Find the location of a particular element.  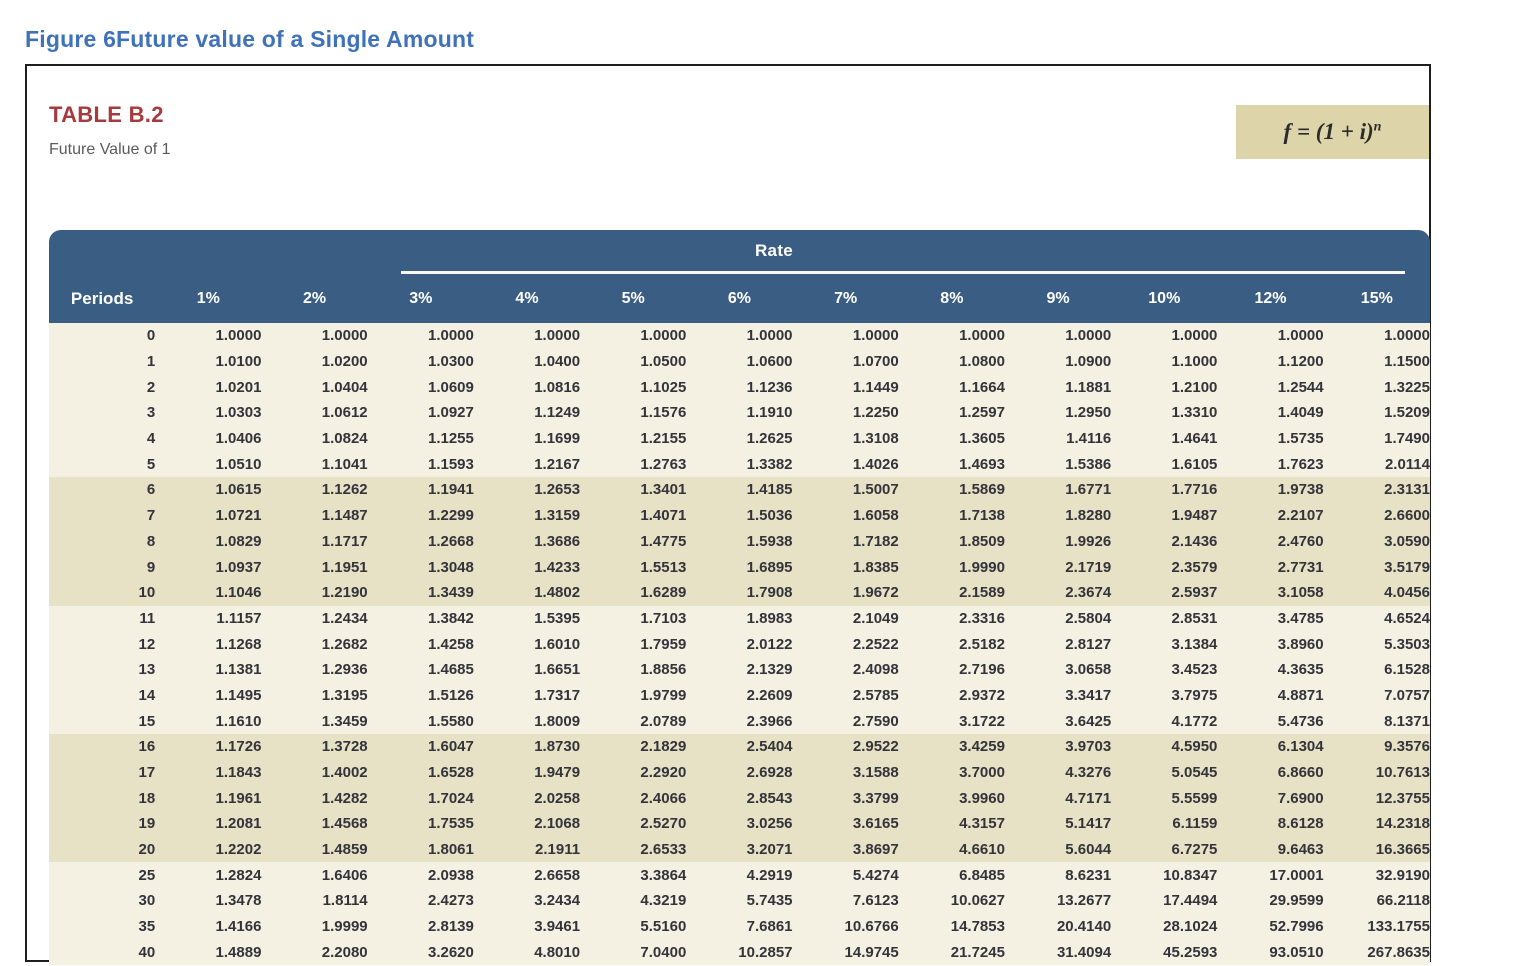

value-cell: 1.5938 is located at coordinates (739, 541).